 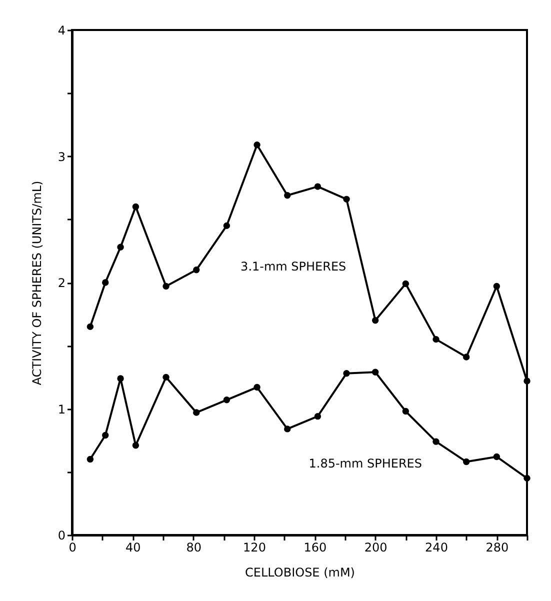 I want to click on x-tick-label: 40, so click(x=133, y=547).